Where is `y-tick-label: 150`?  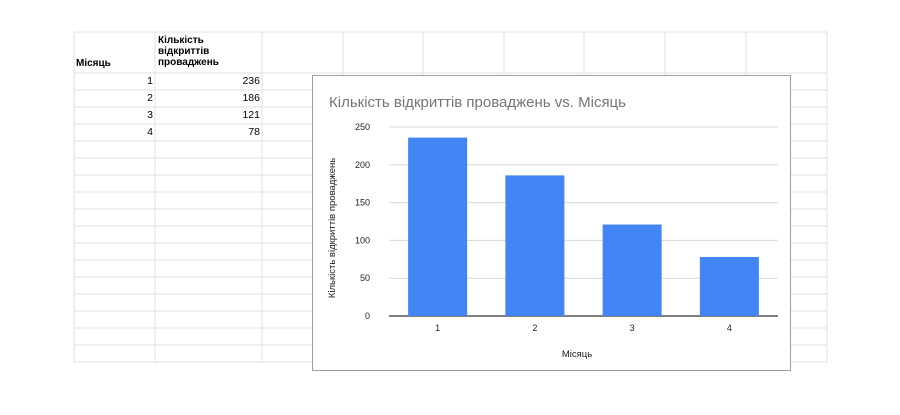
y-tick-label: 150 is located at coordinates (362, 203).